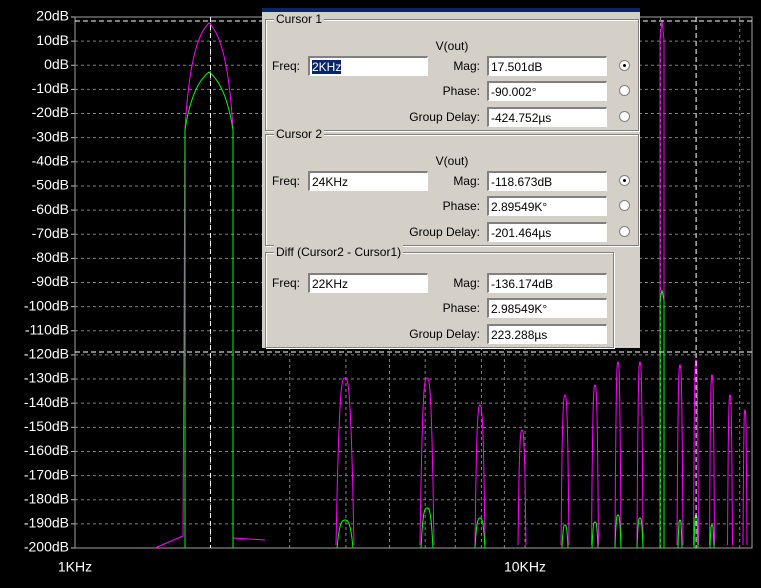 This screenshot has width=761, height=588. I want to click on y-tick-label: -10dB, so click(50, 88).